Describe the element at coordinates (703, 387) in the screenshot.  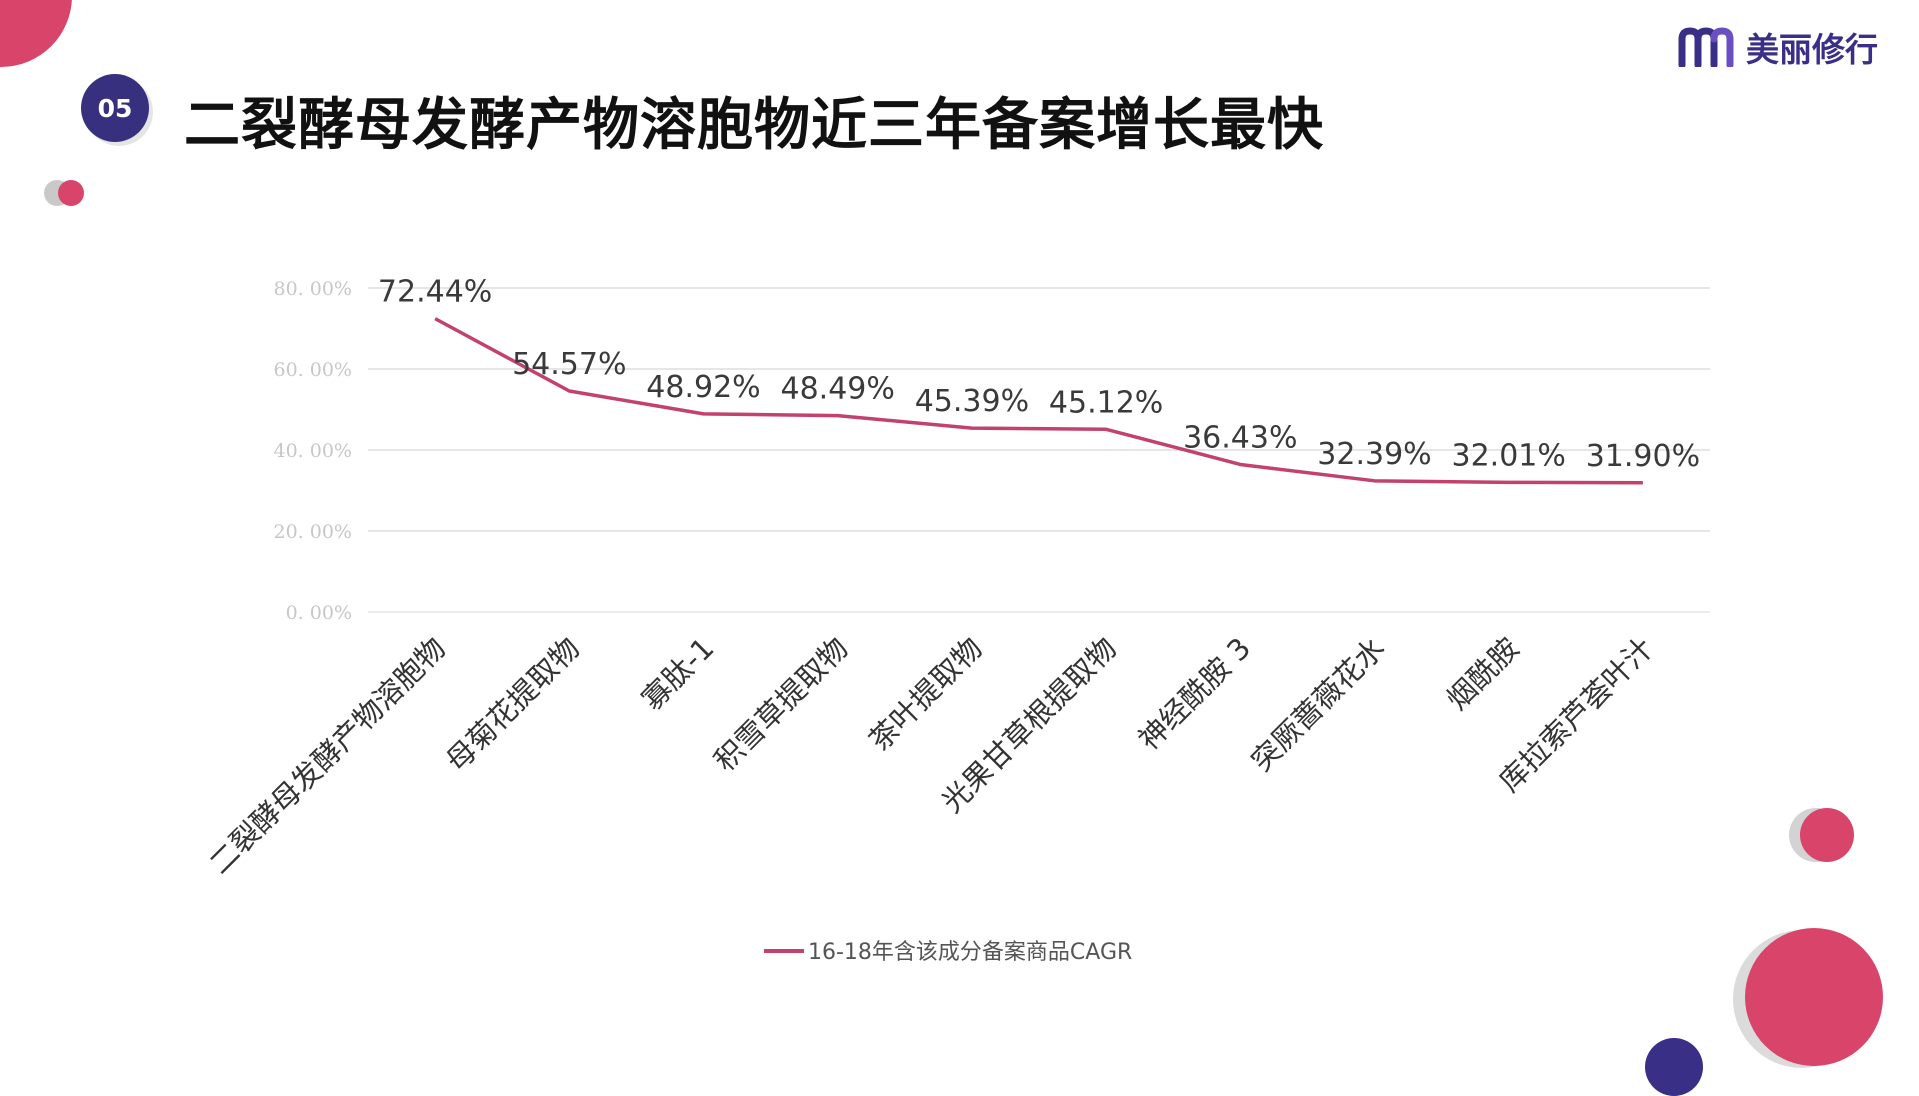
I see `data-label: 48.92%` at that location.